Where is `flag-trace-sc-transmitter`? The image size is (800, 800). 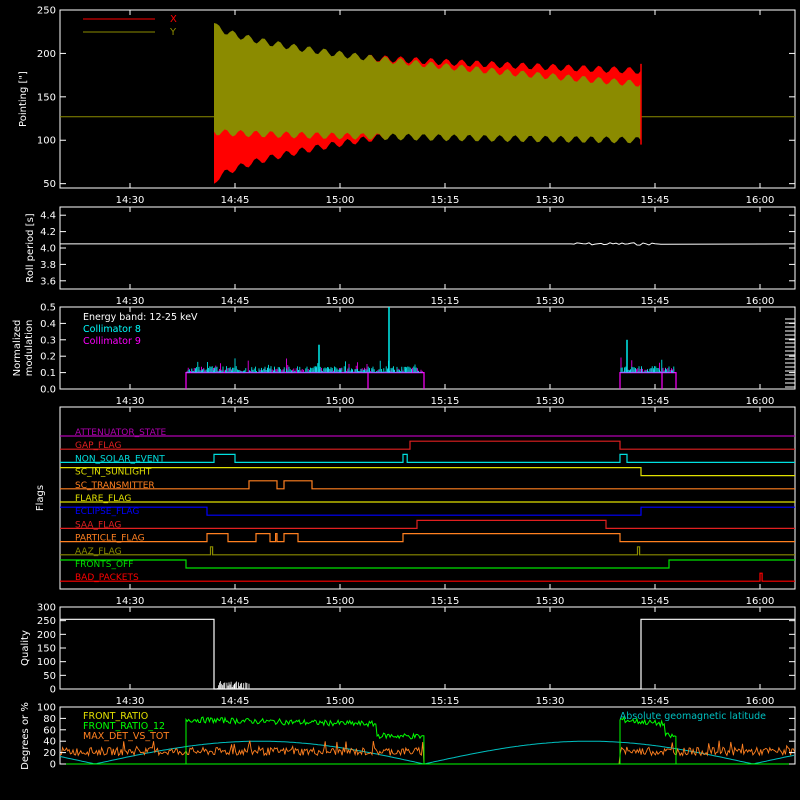
flag-trace-sc-transmitter is located at coordinates (427, 485).